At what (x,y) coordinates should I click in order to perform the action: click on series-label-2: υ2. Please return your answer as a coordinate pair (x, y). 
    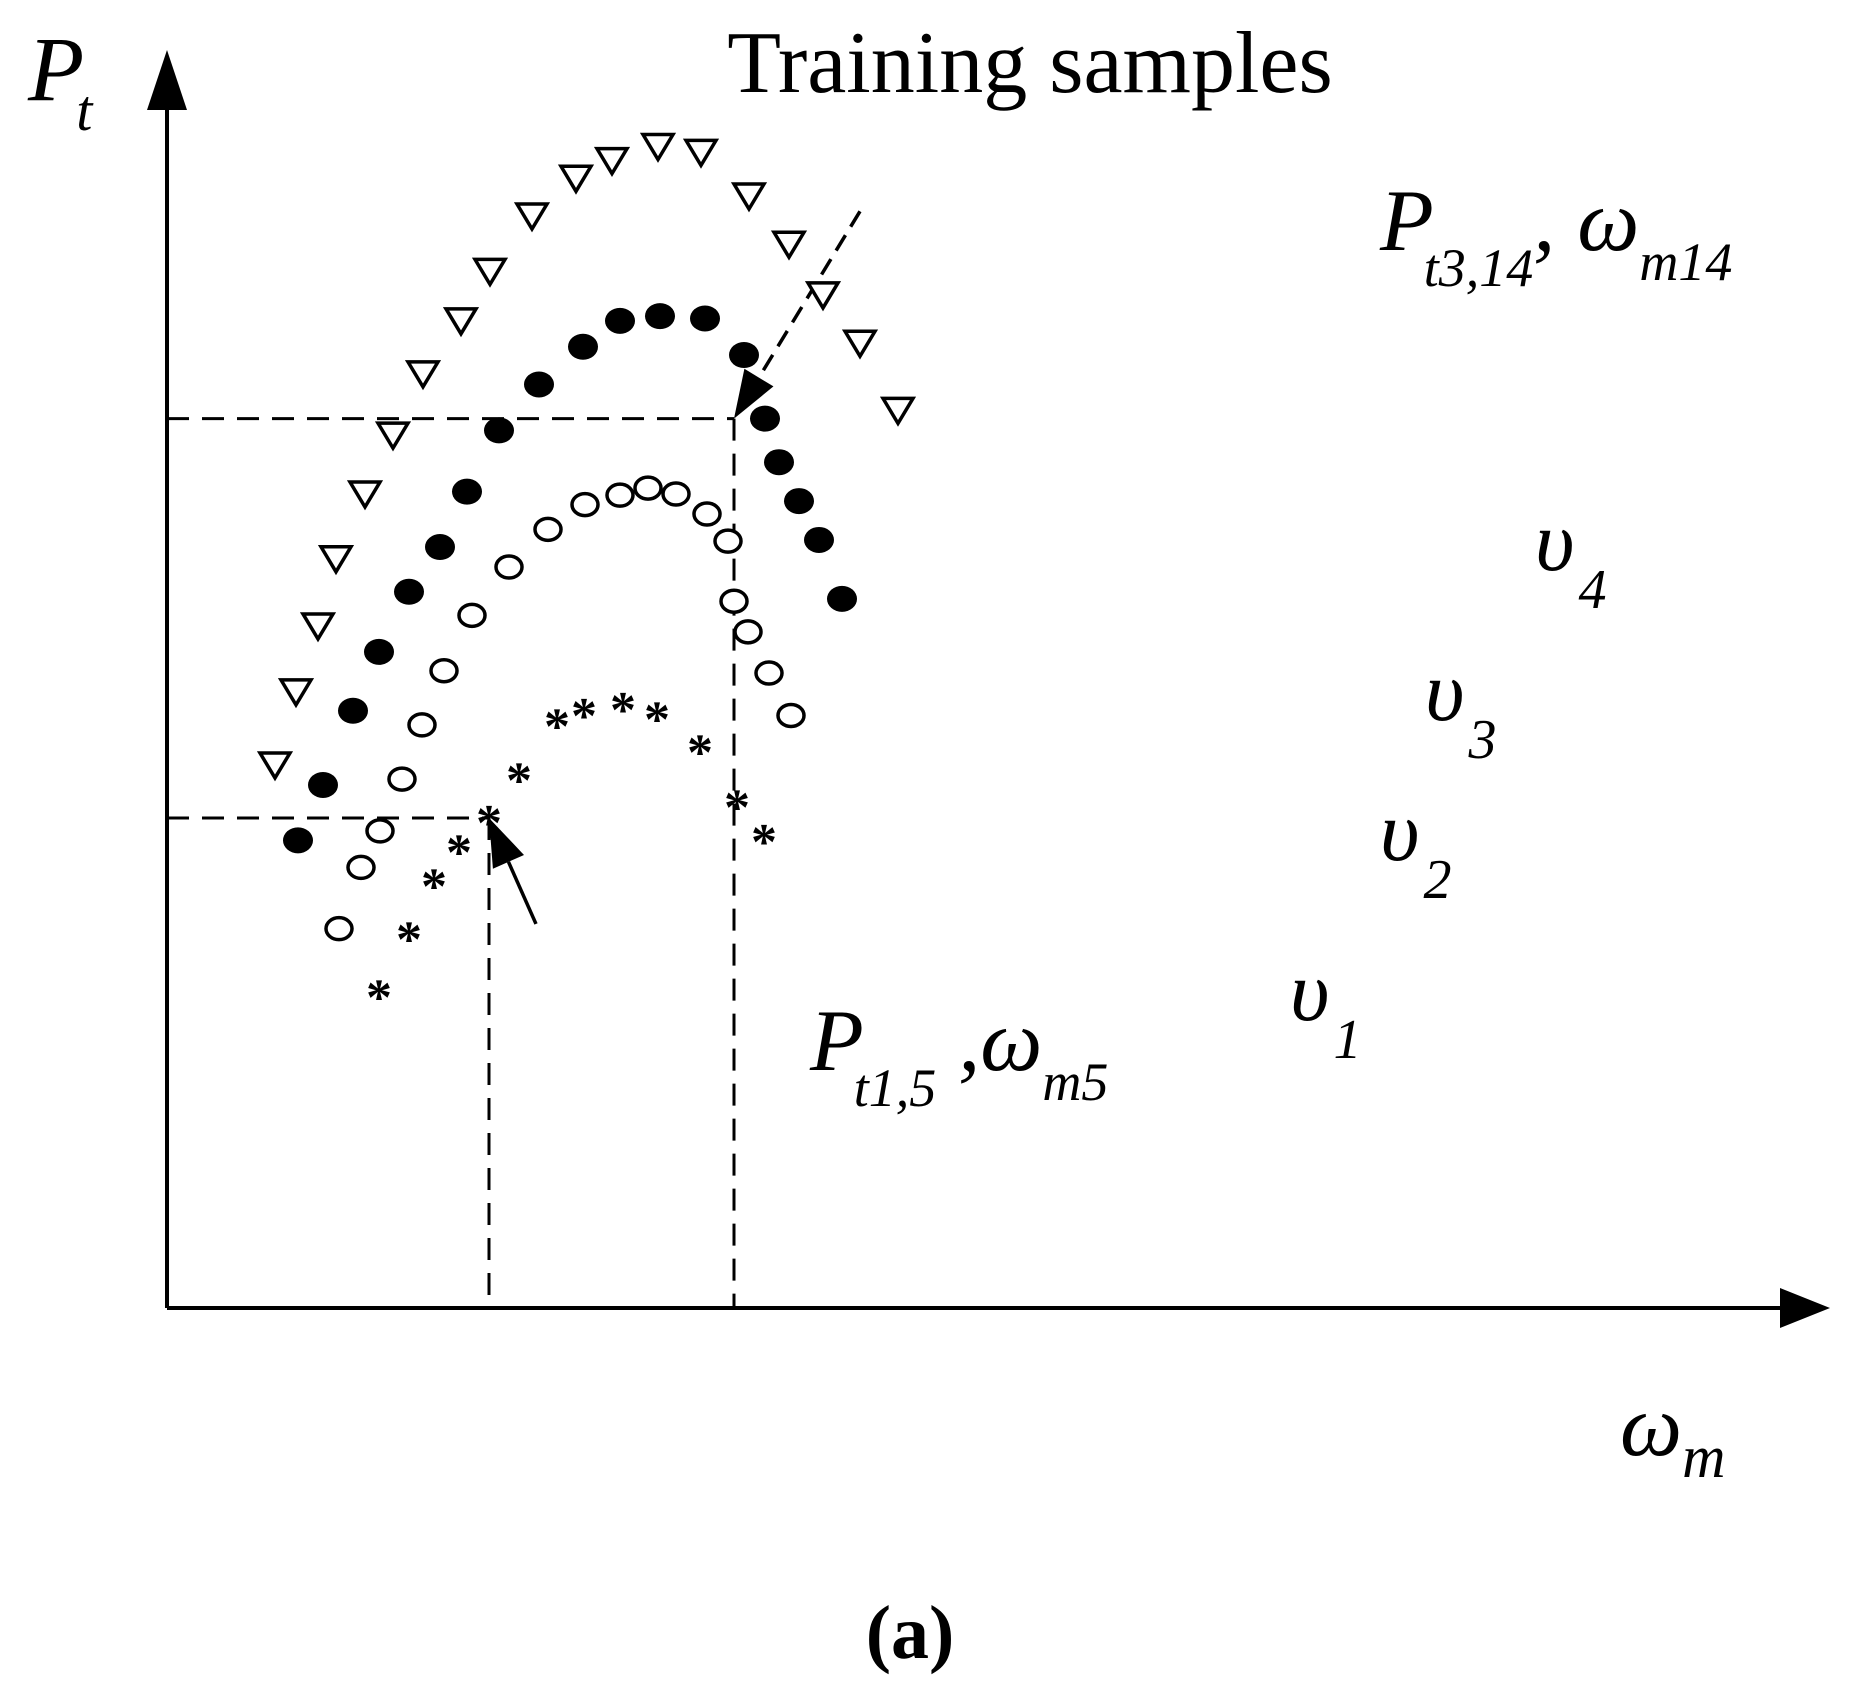
    Looking at the image, I should click on (1415, 847).